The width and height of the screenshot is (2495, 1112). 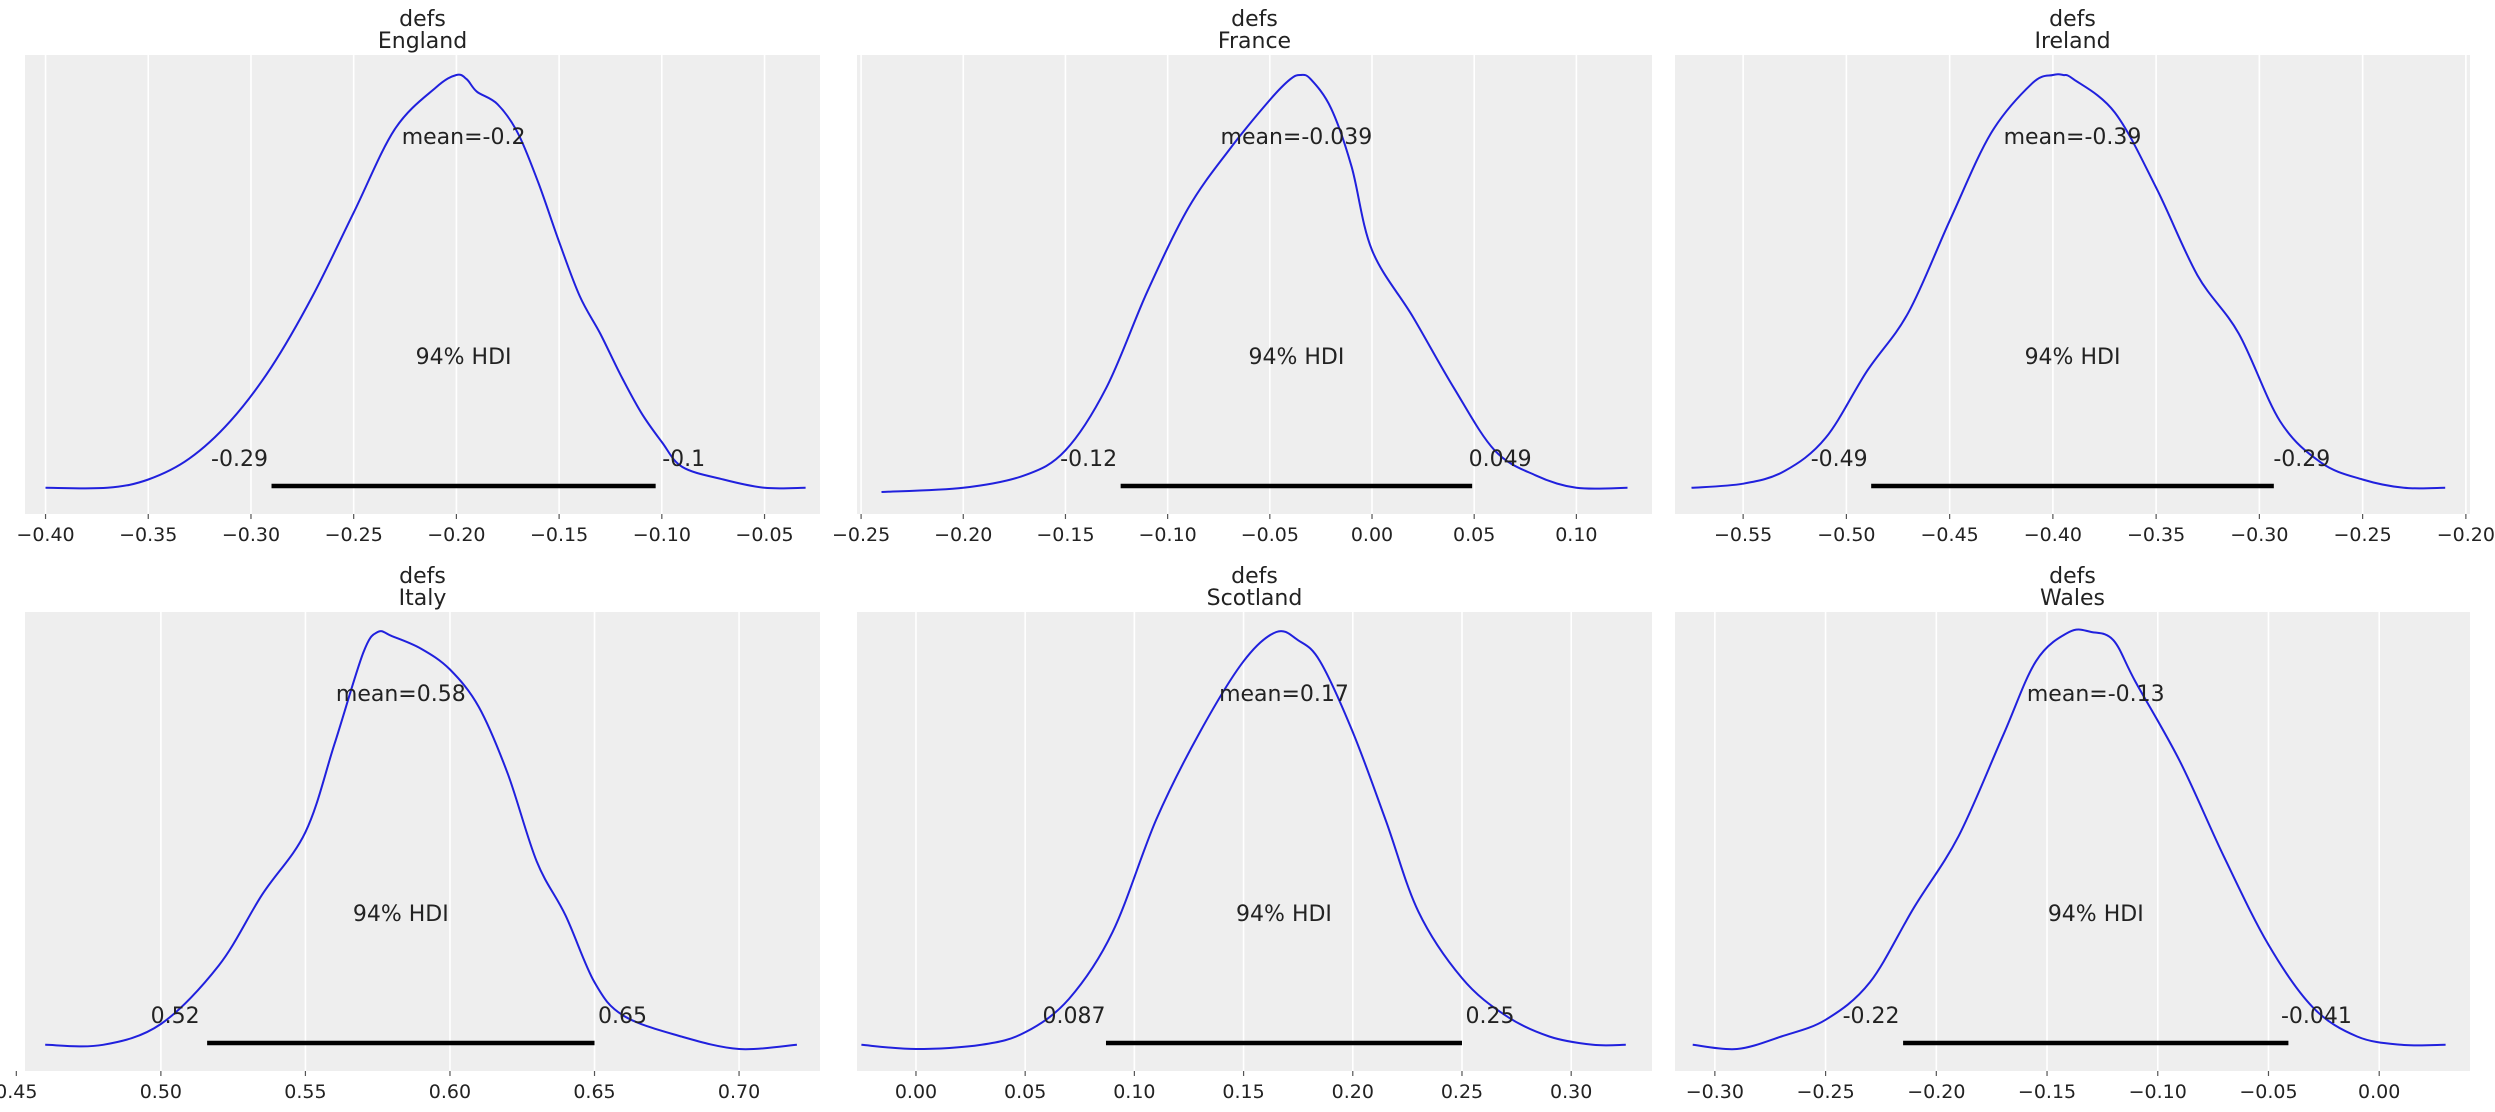 I want to click on hdi-high-label: 0.049, so click(x=1500, y=459).